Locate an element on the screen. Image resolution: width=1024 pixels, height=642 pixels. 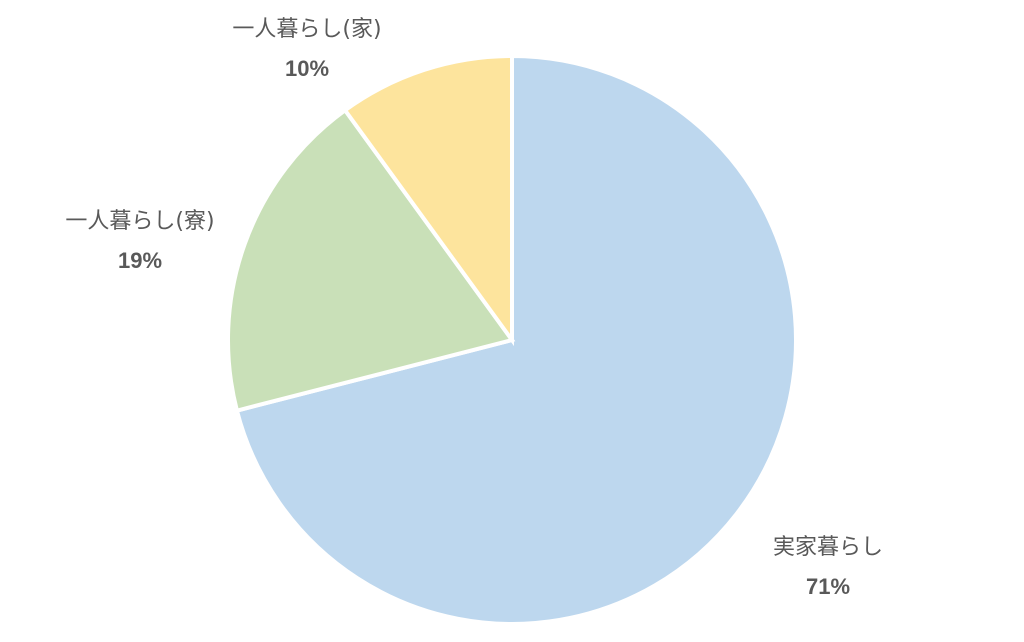
slice-label: 実家暮らし is located at coordinates (828, 547).